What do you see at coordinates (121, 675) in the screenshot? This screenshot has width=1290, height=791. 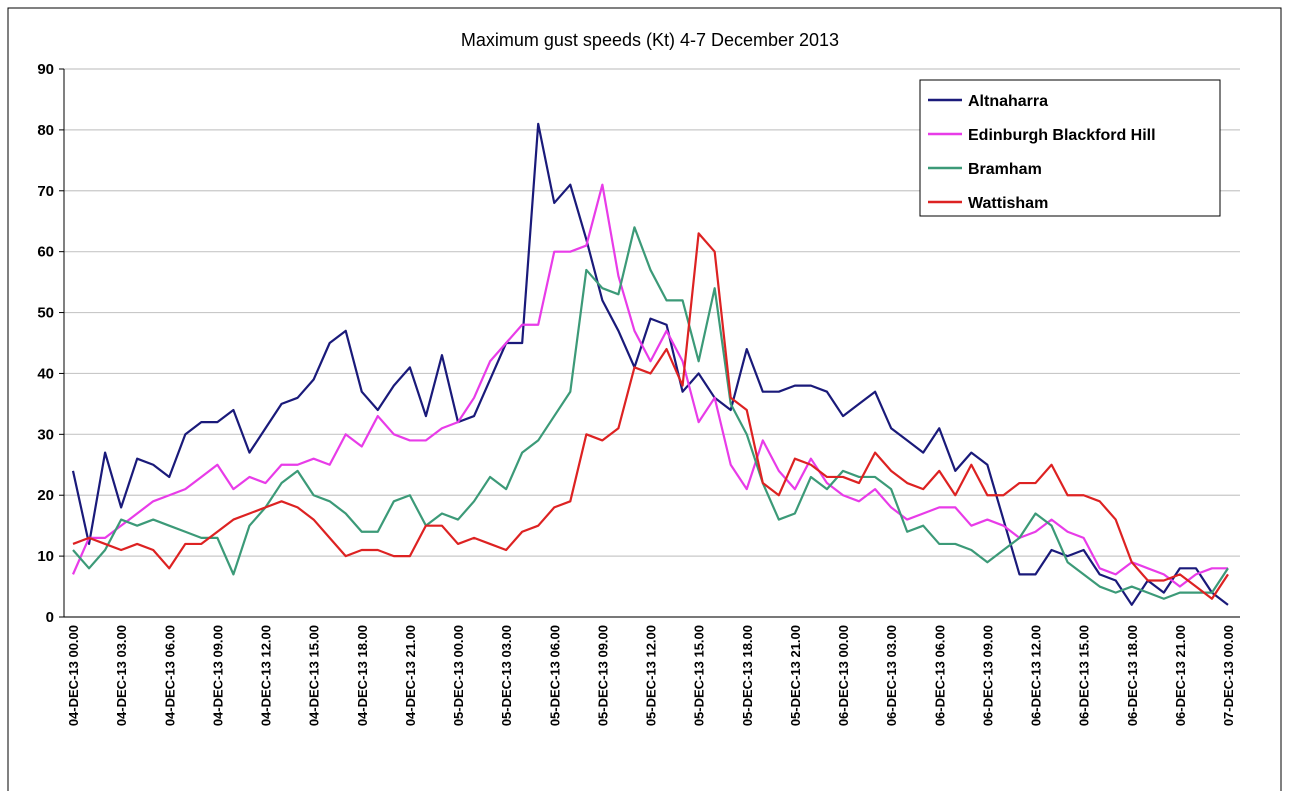 I see `x-tick-label: 04-DEC-13 03.00` at bounding box center [121, 675].